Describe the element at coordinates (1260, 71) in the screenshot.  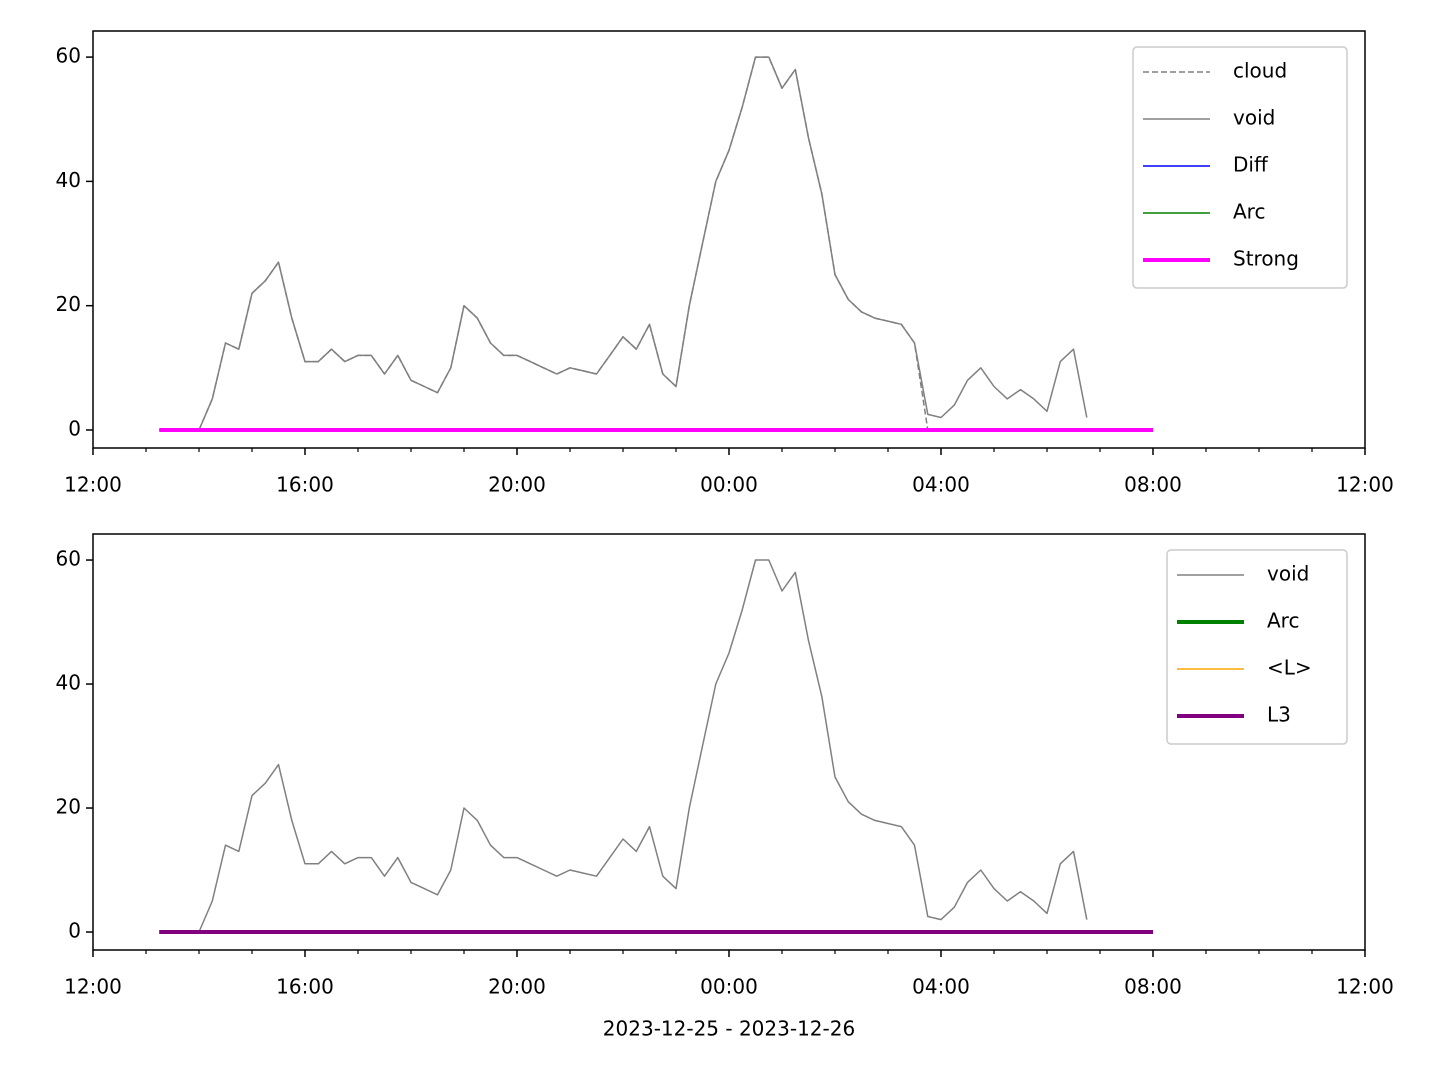
I see `legend-label: cloud` at that location.